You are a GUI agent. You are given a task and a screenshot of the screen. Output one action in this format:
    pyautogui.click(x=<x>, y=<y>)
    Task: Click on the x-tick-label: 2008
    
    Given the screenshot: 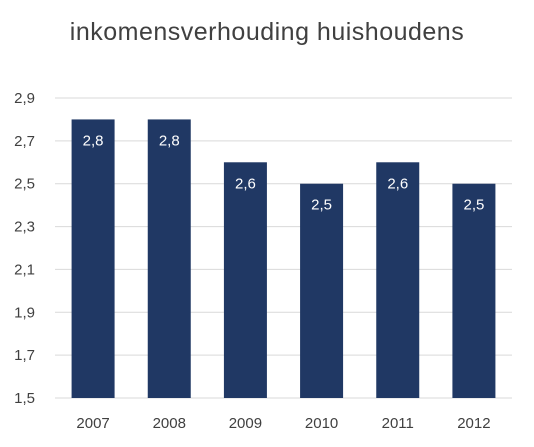 What is the action you would take?
    pyautogui.click(x=169, y=423)
    